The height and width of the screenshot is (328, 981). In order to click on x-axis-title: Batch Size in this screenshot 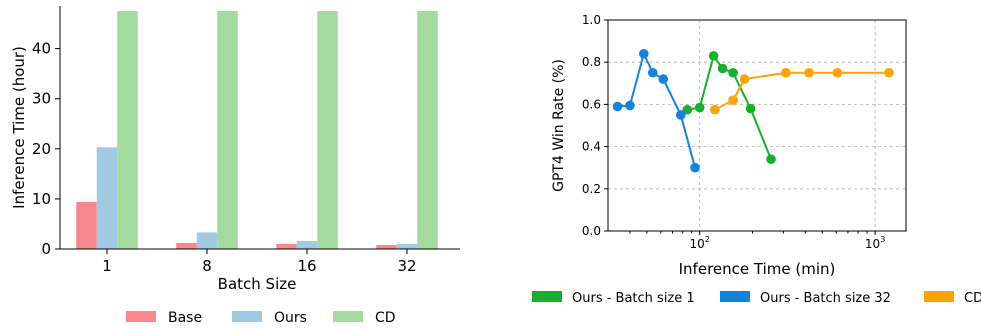, I will do `click(257, 284)`.